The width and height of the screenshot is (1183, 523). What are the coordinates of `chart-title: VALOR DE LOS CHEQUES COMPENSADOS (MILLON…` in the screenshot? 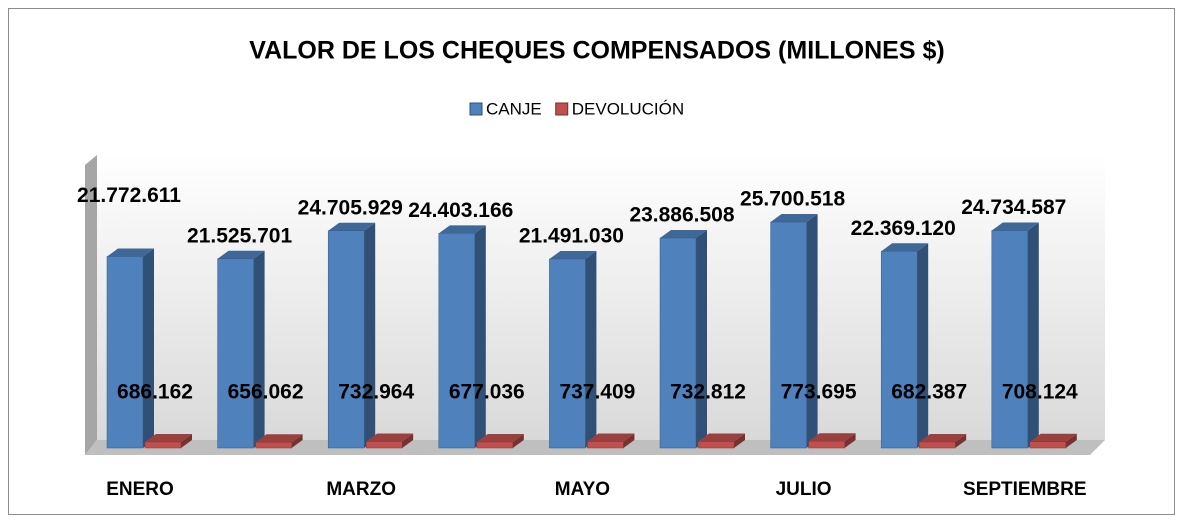 It's located at (596, 51).